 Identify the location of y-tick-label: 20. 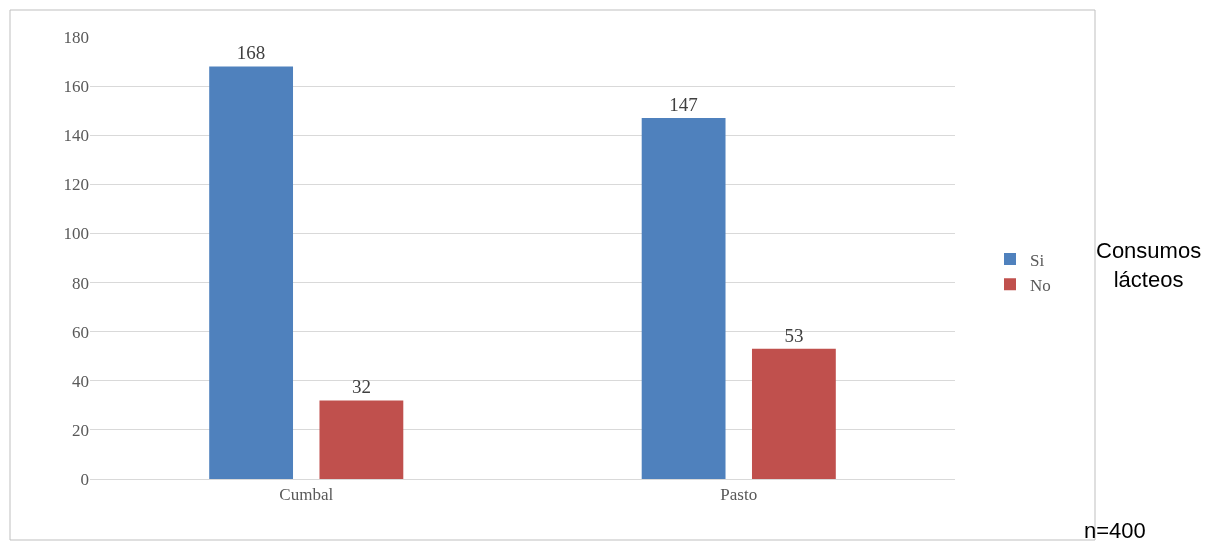
(80, 430).